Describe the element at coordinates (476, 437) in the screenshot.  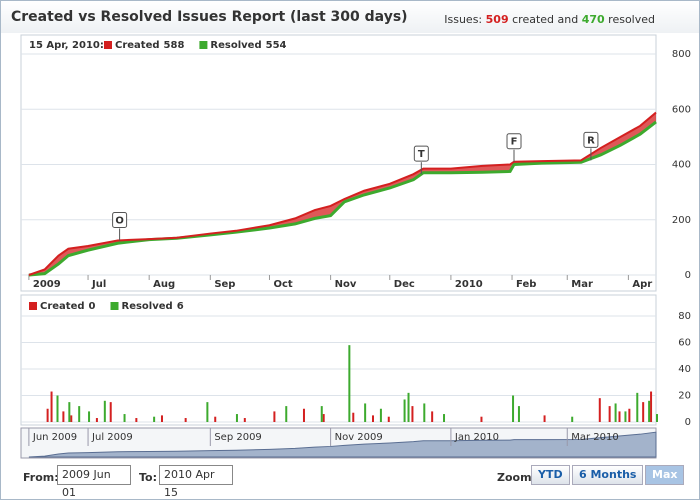
I see `navigator-label: Jan 2010` at that location.